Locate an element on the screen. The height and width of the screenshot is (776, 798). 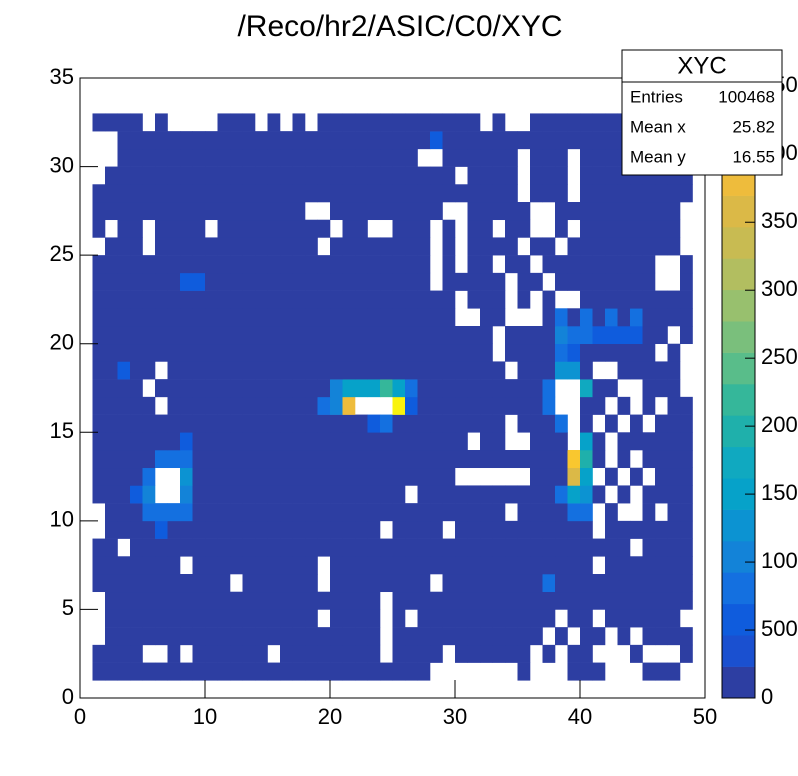
z-tick-label: 3500 is located at coordinates (779, 220).